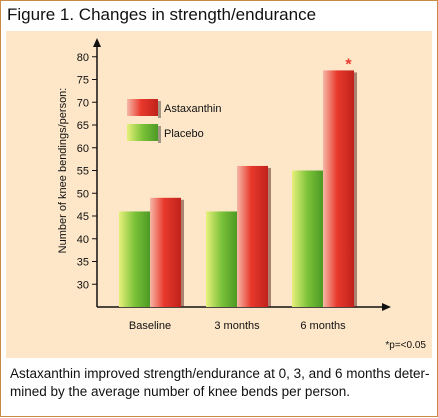 This screenshot has width=438, height=418. I want to click on y-tick-label: 60, so click(83, 149).